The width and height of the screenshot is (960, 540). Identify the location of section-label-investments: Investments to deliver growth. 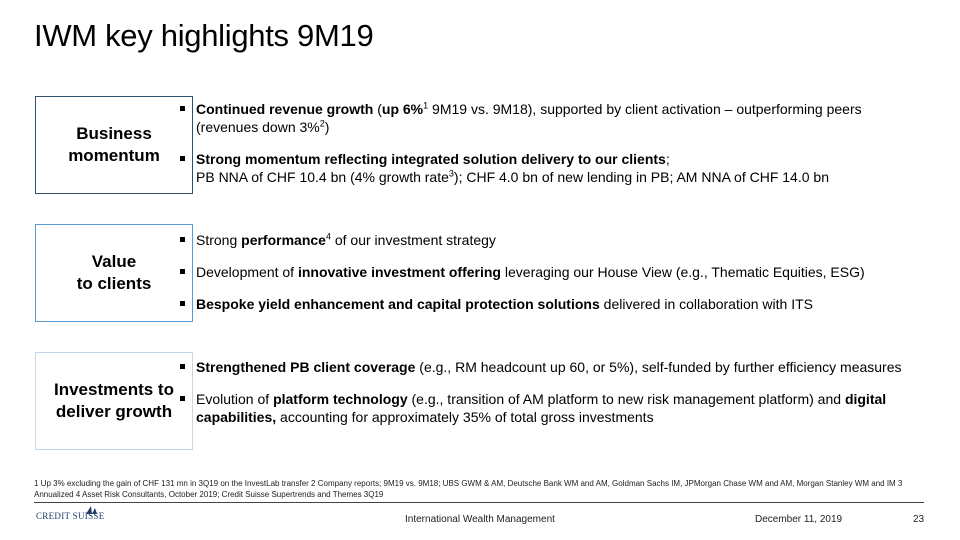
(114, 401).